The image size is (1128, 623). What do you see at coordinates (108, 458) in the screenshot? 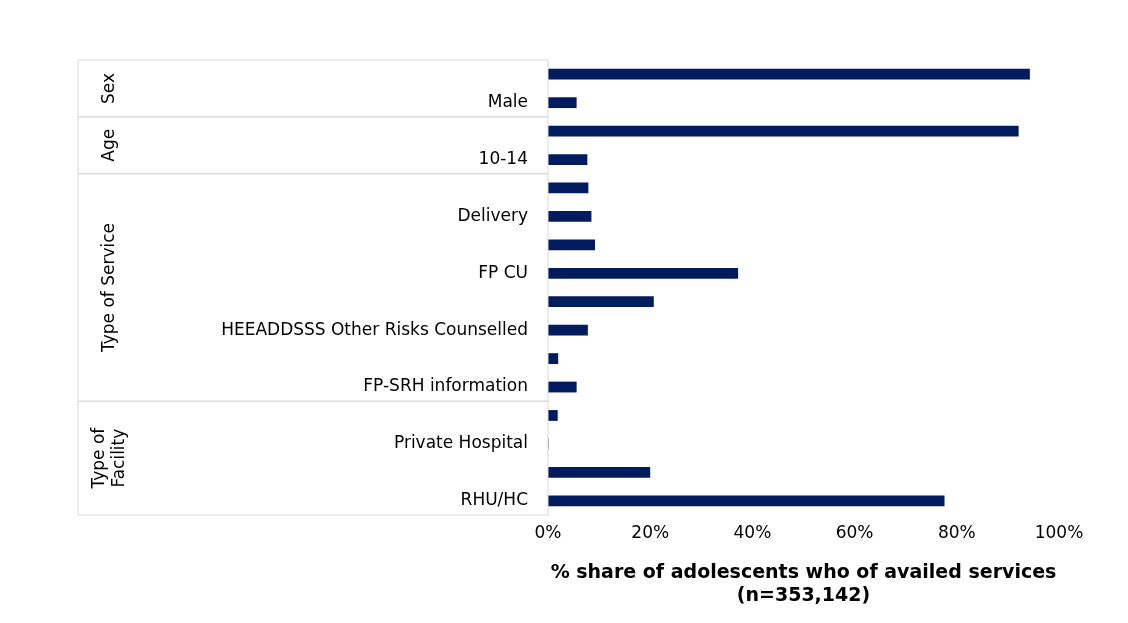
I see `text: Type of Facility` at bounding box center [108, 458].